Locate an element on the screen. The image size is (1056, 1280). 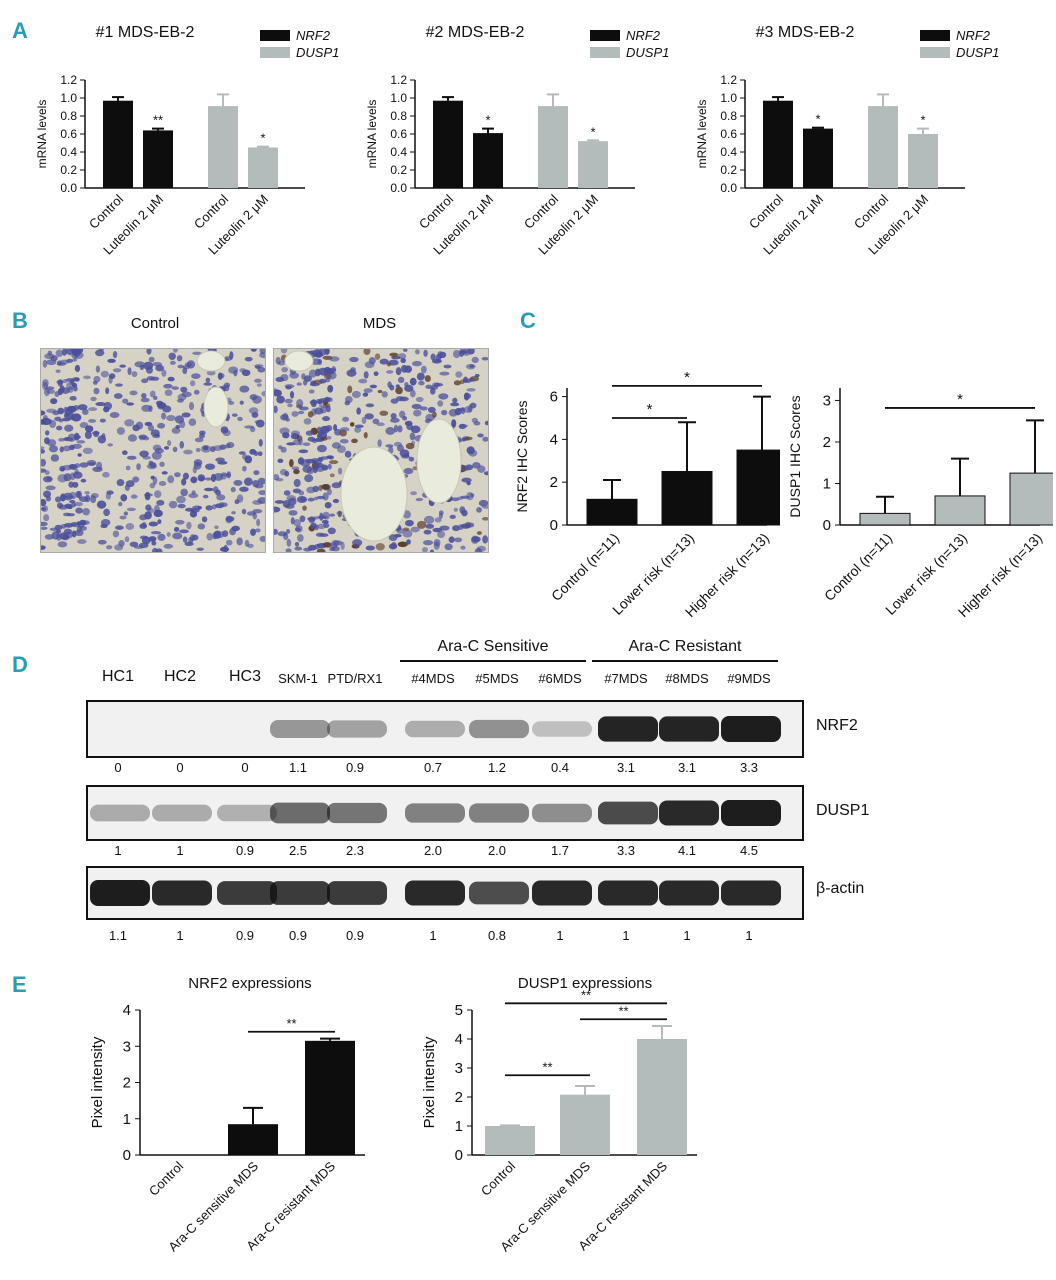
blot-dusp1 is located at coordinates (445, 813).